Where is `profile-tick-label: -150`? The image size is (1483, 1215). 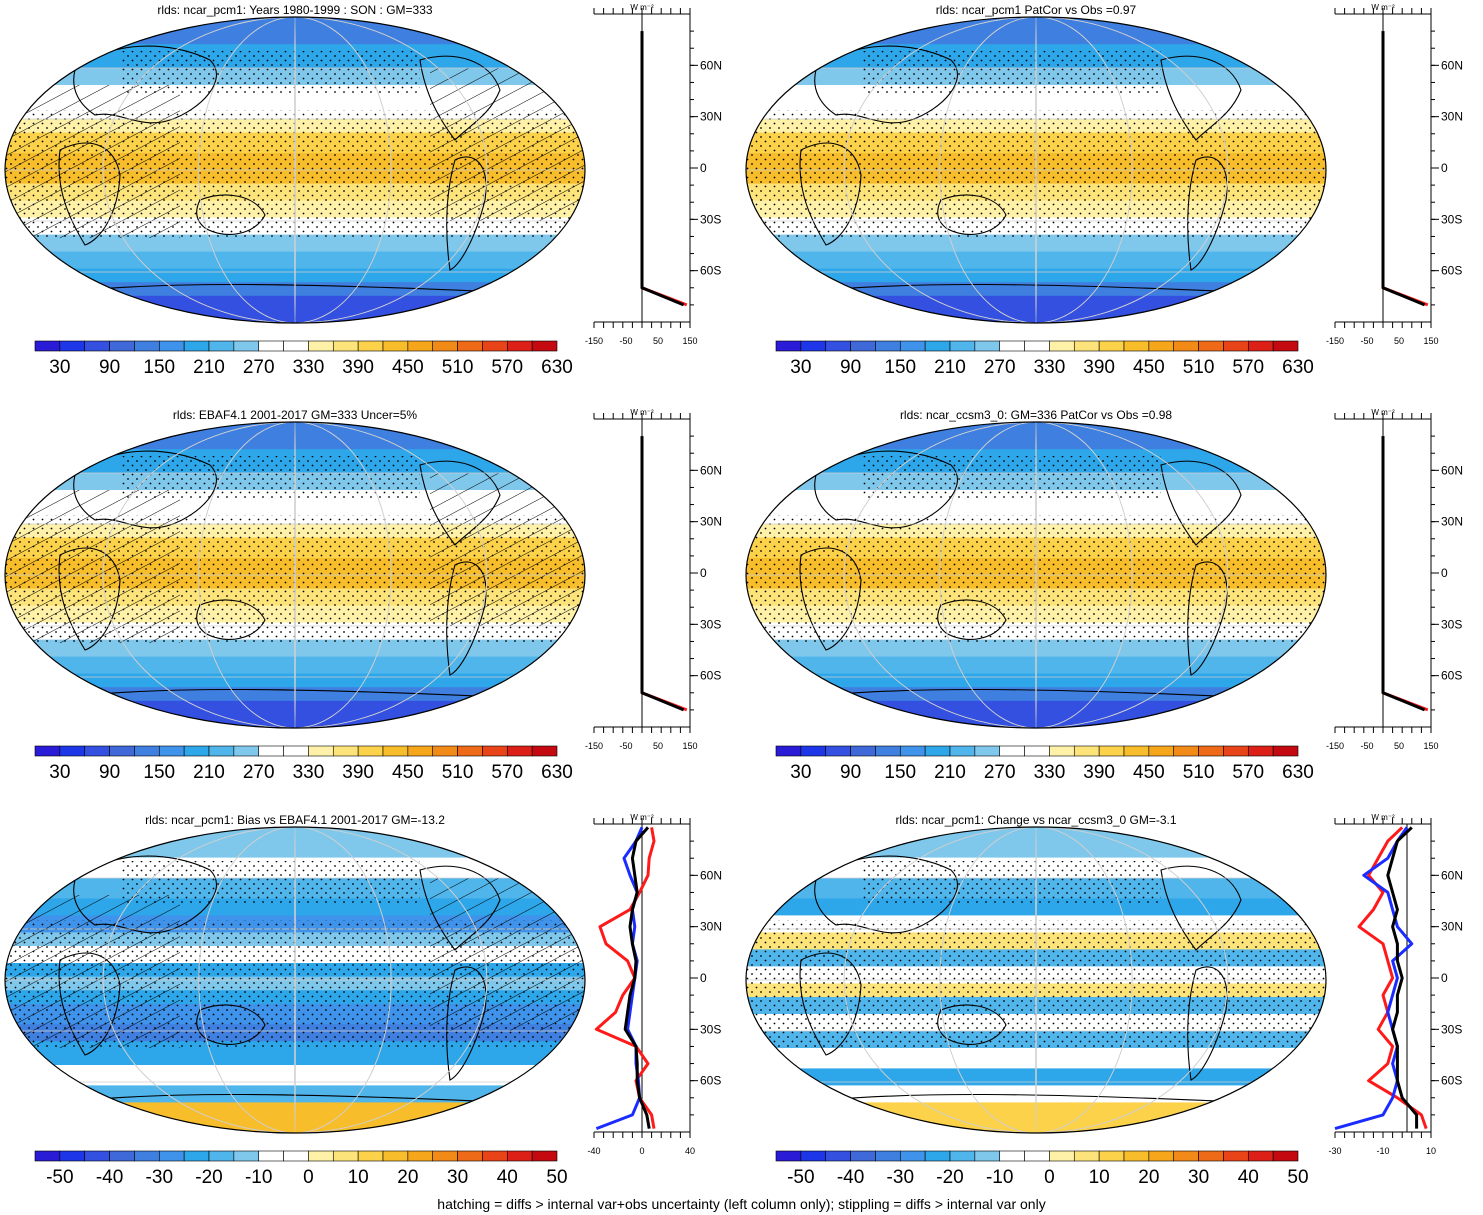 profile-tick-label: -150 is located at coordinates (1335, 746).